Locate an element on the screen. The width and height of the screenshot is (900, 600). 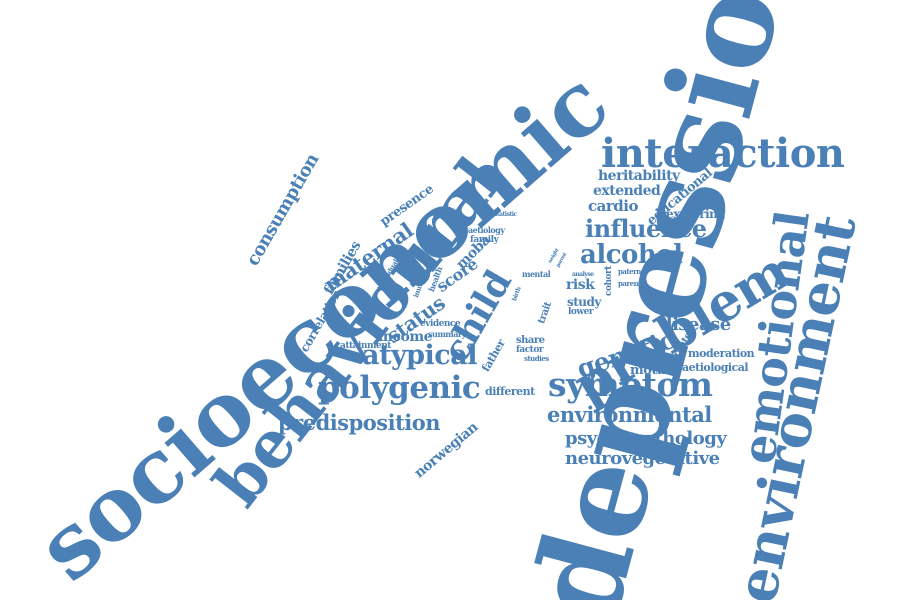
word-analyse: analyse is located at coordinates (583, 275).